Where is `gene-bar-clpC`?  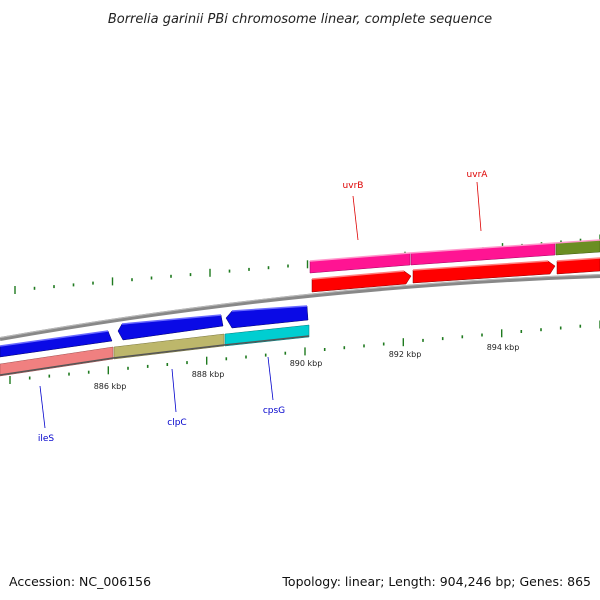 gene-bar-clpC is located at coordinates (169, 346).